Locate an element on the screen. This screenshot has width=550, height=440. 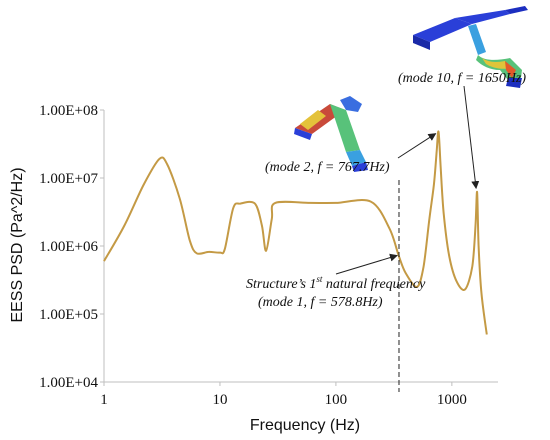
annotation-mode-2: (mode 2, f = 767.7Hz) is located at coordinates (327, 167).